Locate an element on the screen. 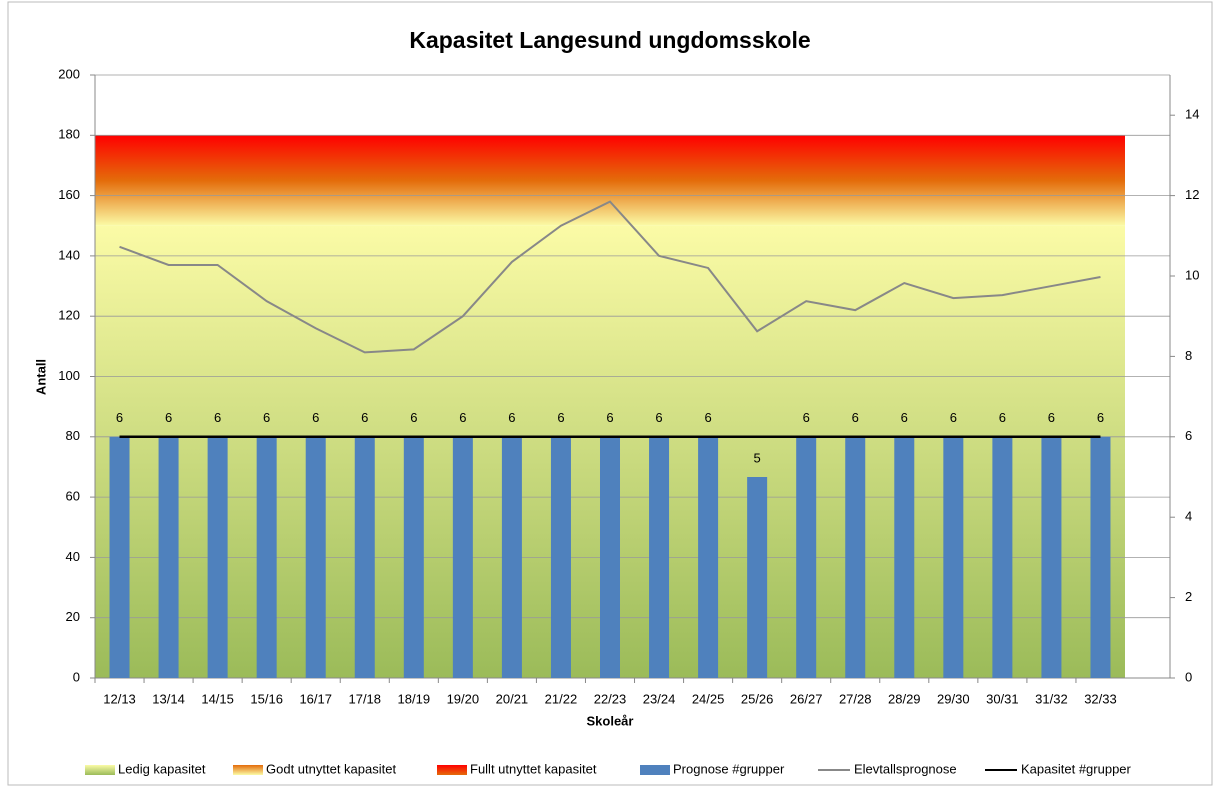 This screenshot has height=792, width=1214. legend-label: Godt utnyttet kapasitet is located at coordinates (331, 768).